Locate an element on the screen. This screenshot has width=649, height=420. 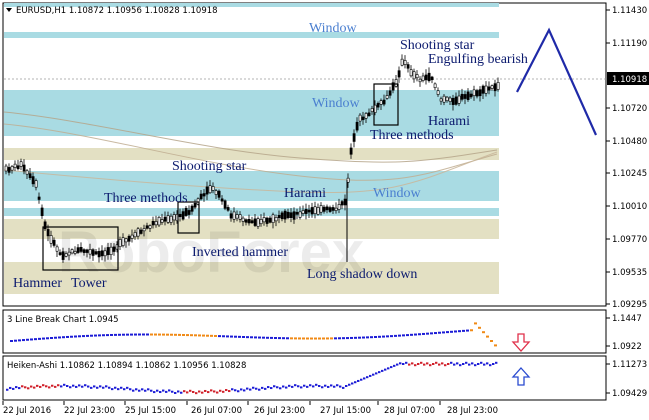
annotation-engulfing-bearish: Engulfing bearish is located at coordinates (478, 59).